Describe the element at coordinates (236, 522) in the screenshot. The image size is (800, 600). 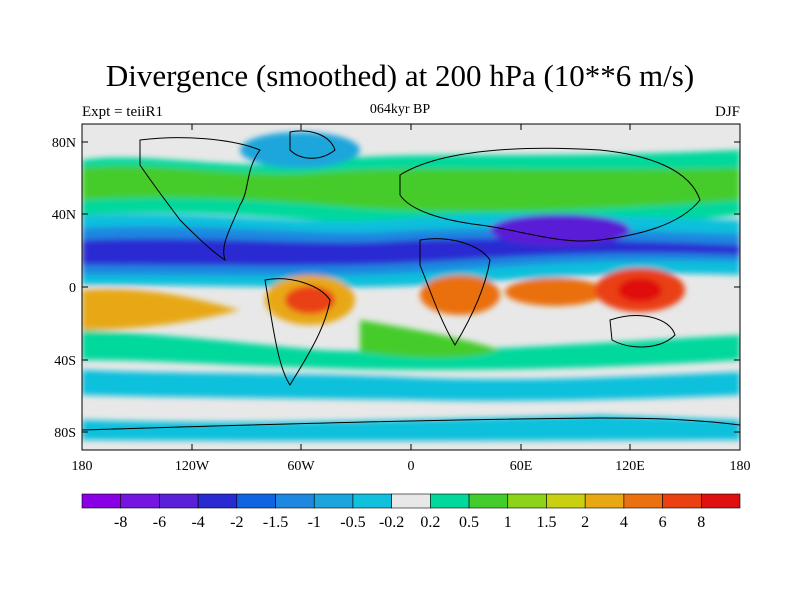
I see `colorbar-label: -2` at that location.